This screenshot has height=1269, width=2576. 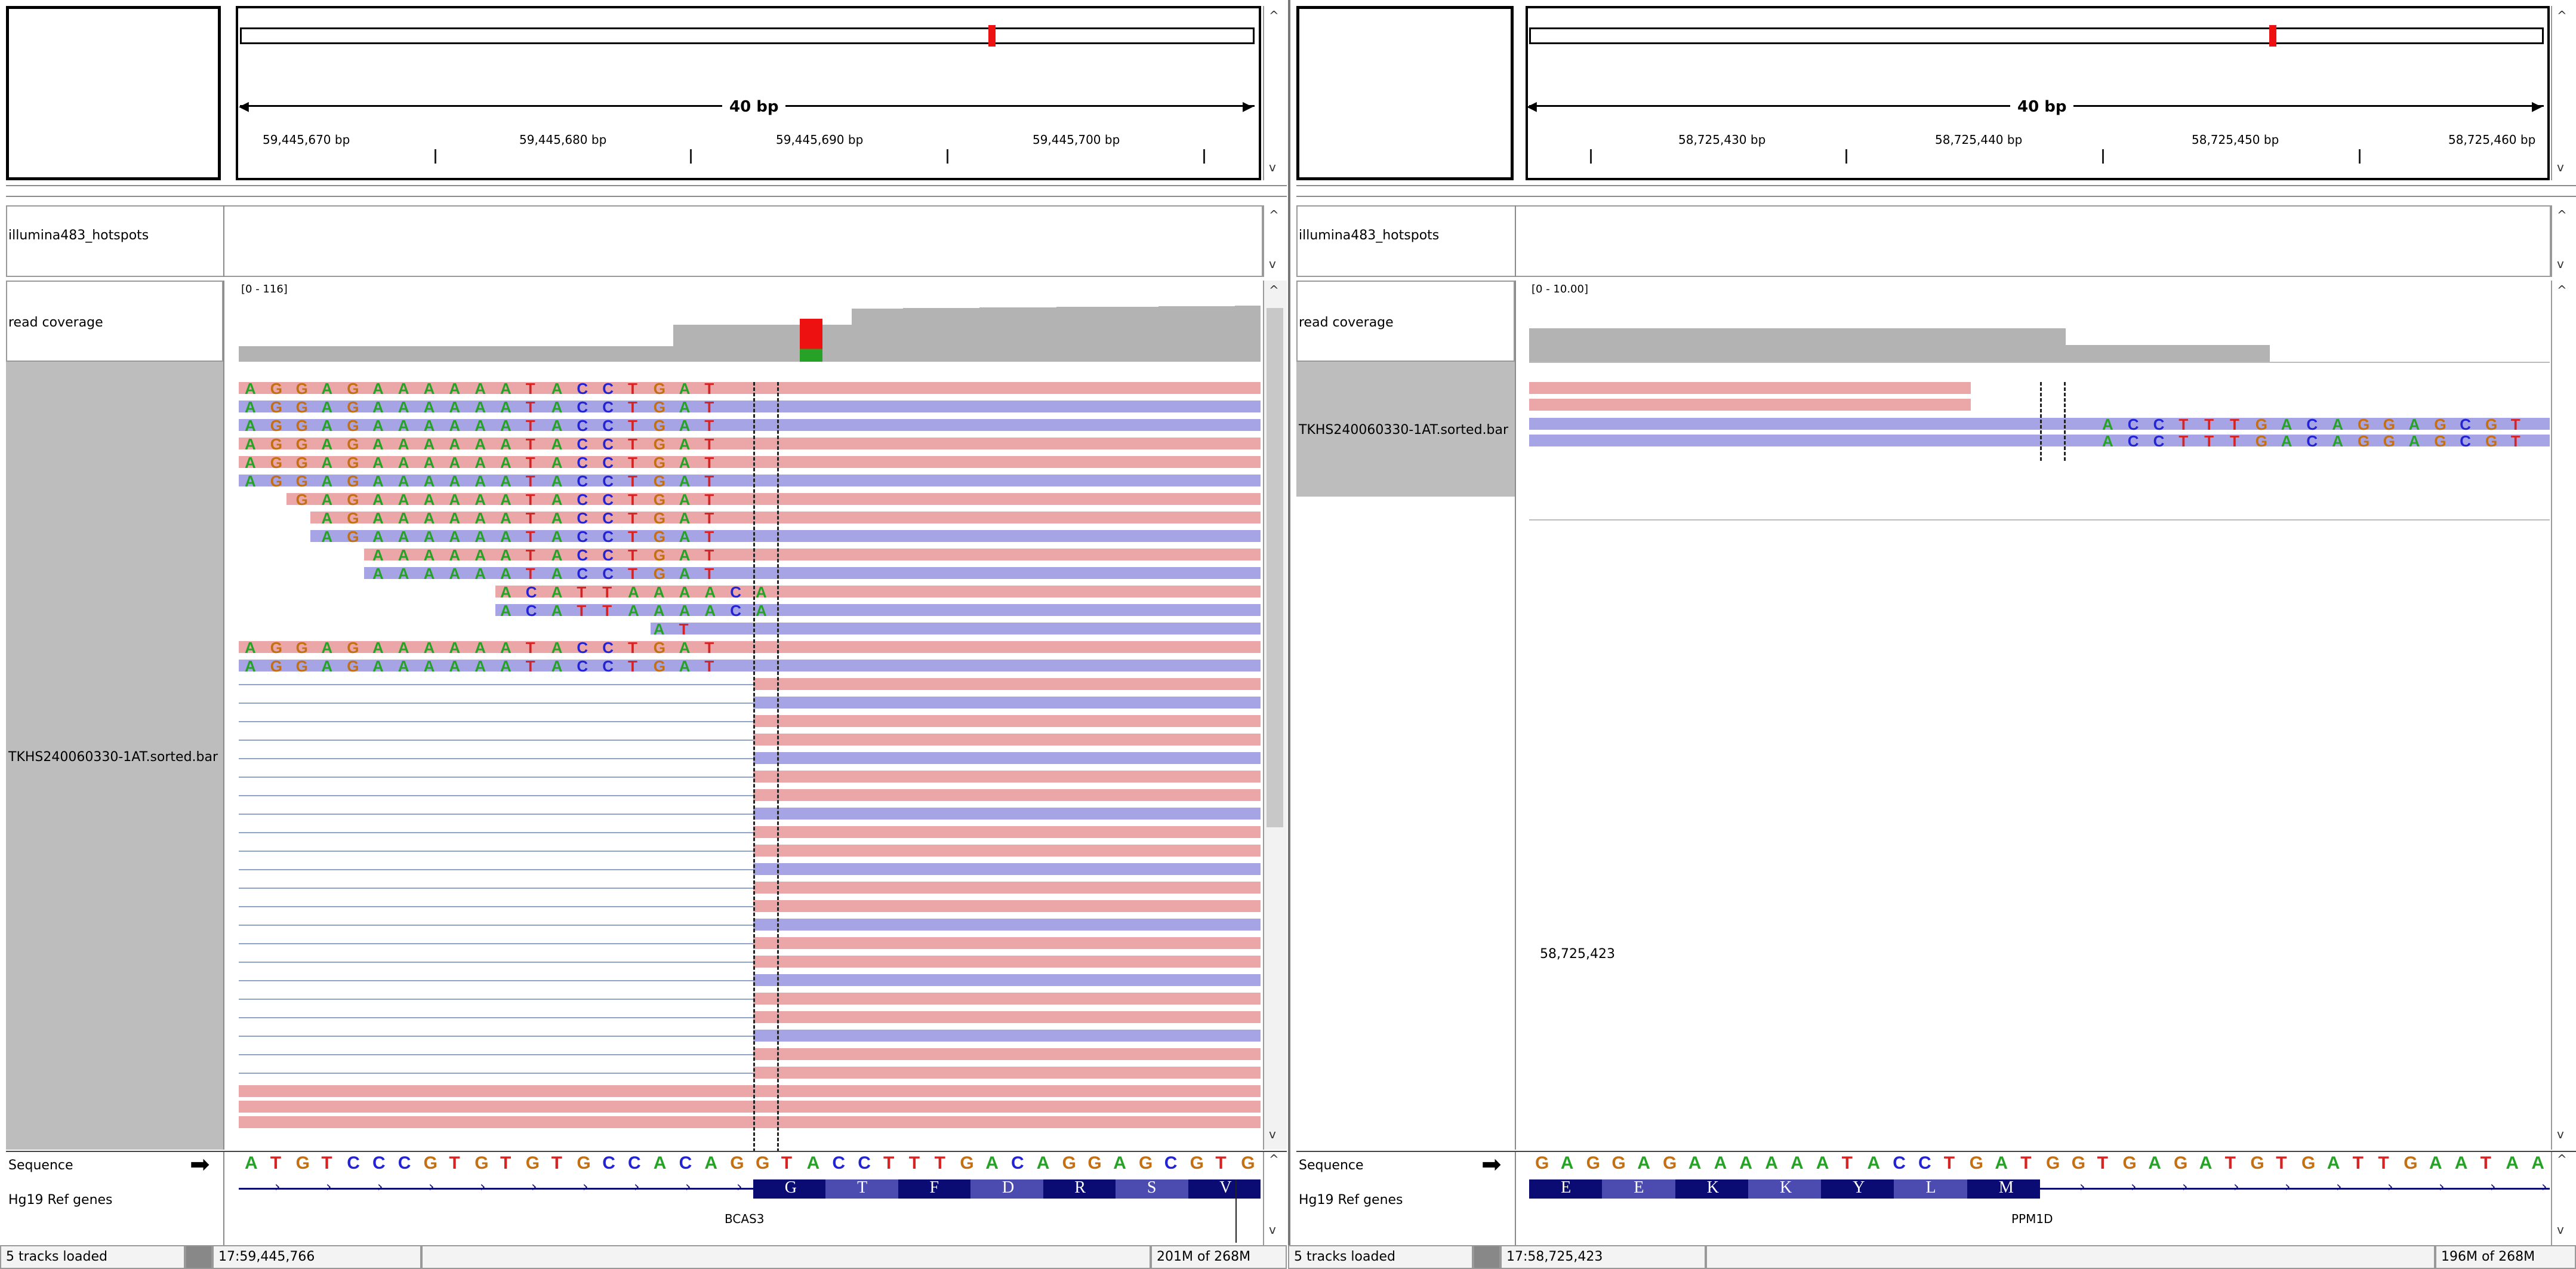 I want to click on right-alignment-scrollbar: ^ v, so click(x=2563, y=715).